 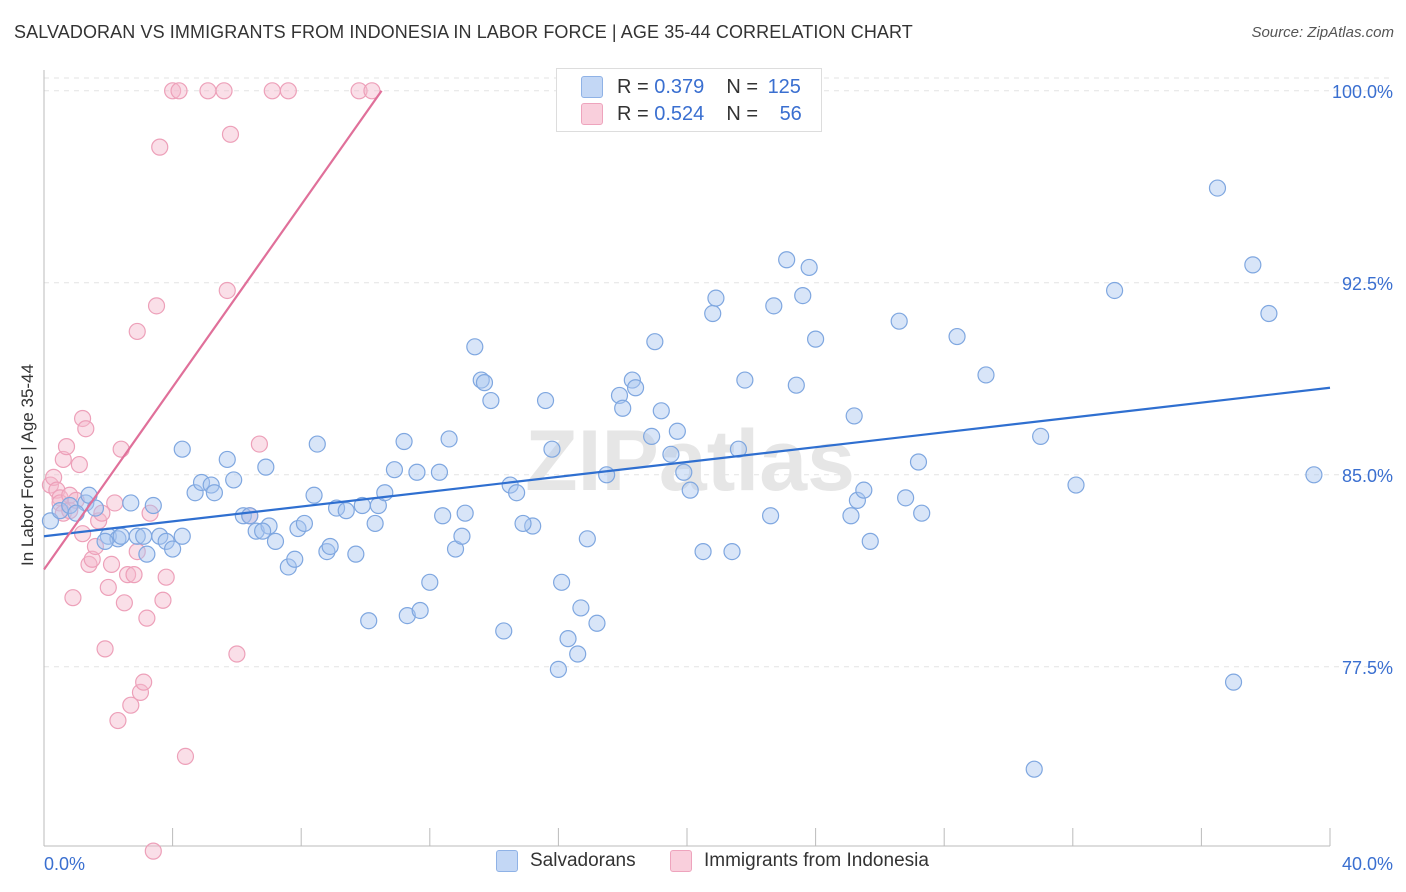 What do you see at coordinates (681, 861) in the screenshot?
I see `bottom-legend-swatch-pink` at bounding box center [681, 861].